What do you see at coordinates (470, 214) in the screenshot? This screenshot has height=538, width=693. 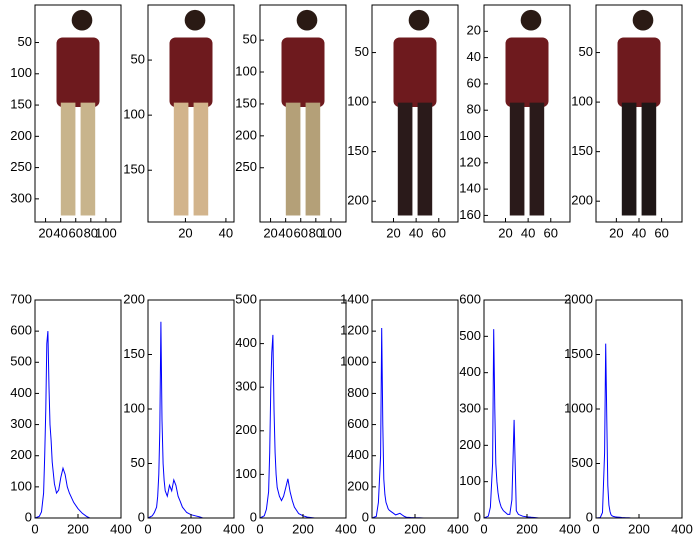 I see `y-tick-label: 160` at bounding box center [470, 214].